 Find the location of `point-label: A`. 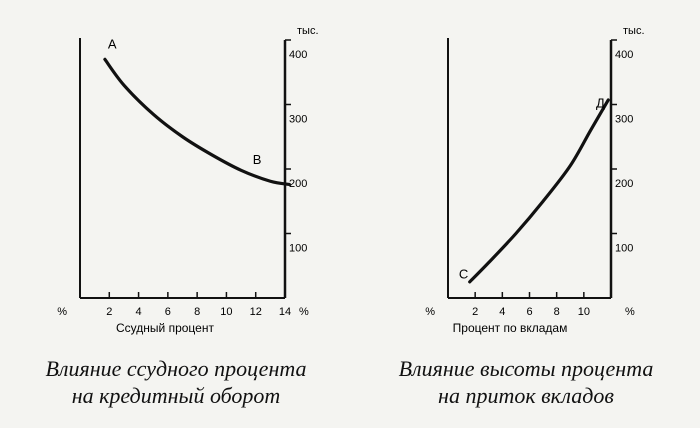

point-label: A is located at coordinates (112, 43).